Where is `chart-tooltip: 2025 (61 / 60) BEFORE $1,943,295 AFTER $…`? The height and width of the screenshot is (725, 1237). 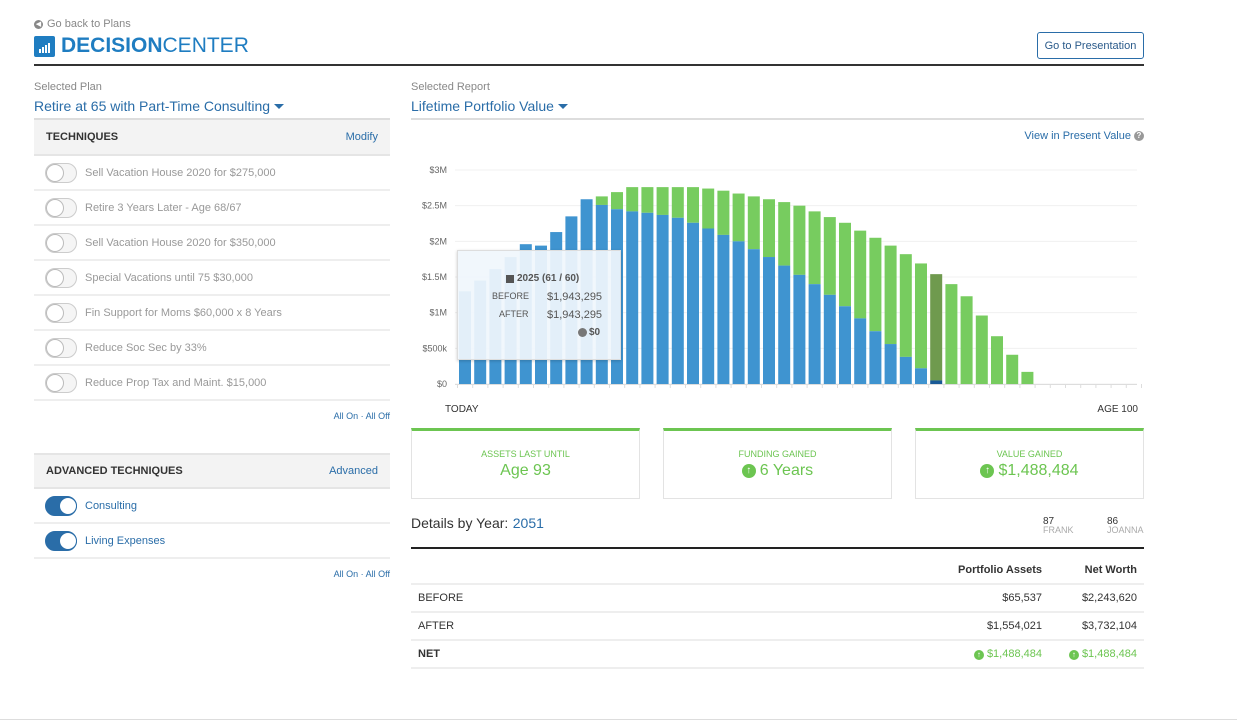 chart-tooltip: 2025 (61 / 60) BEFORE $1,943,295 AFTER $… is located at coordinates (539, 305).